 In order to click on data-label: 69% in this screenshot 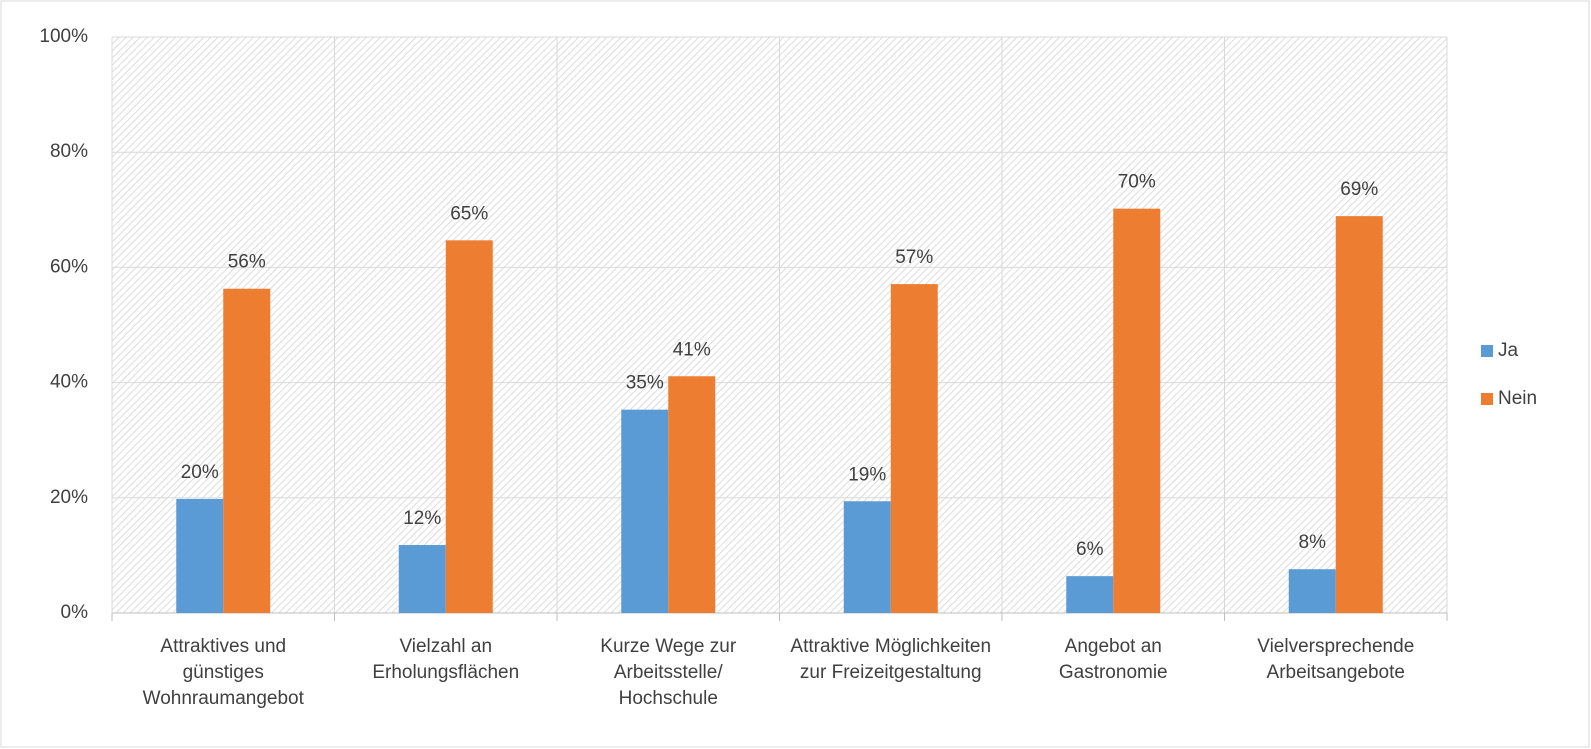, I will do `click(1359, 189)`.